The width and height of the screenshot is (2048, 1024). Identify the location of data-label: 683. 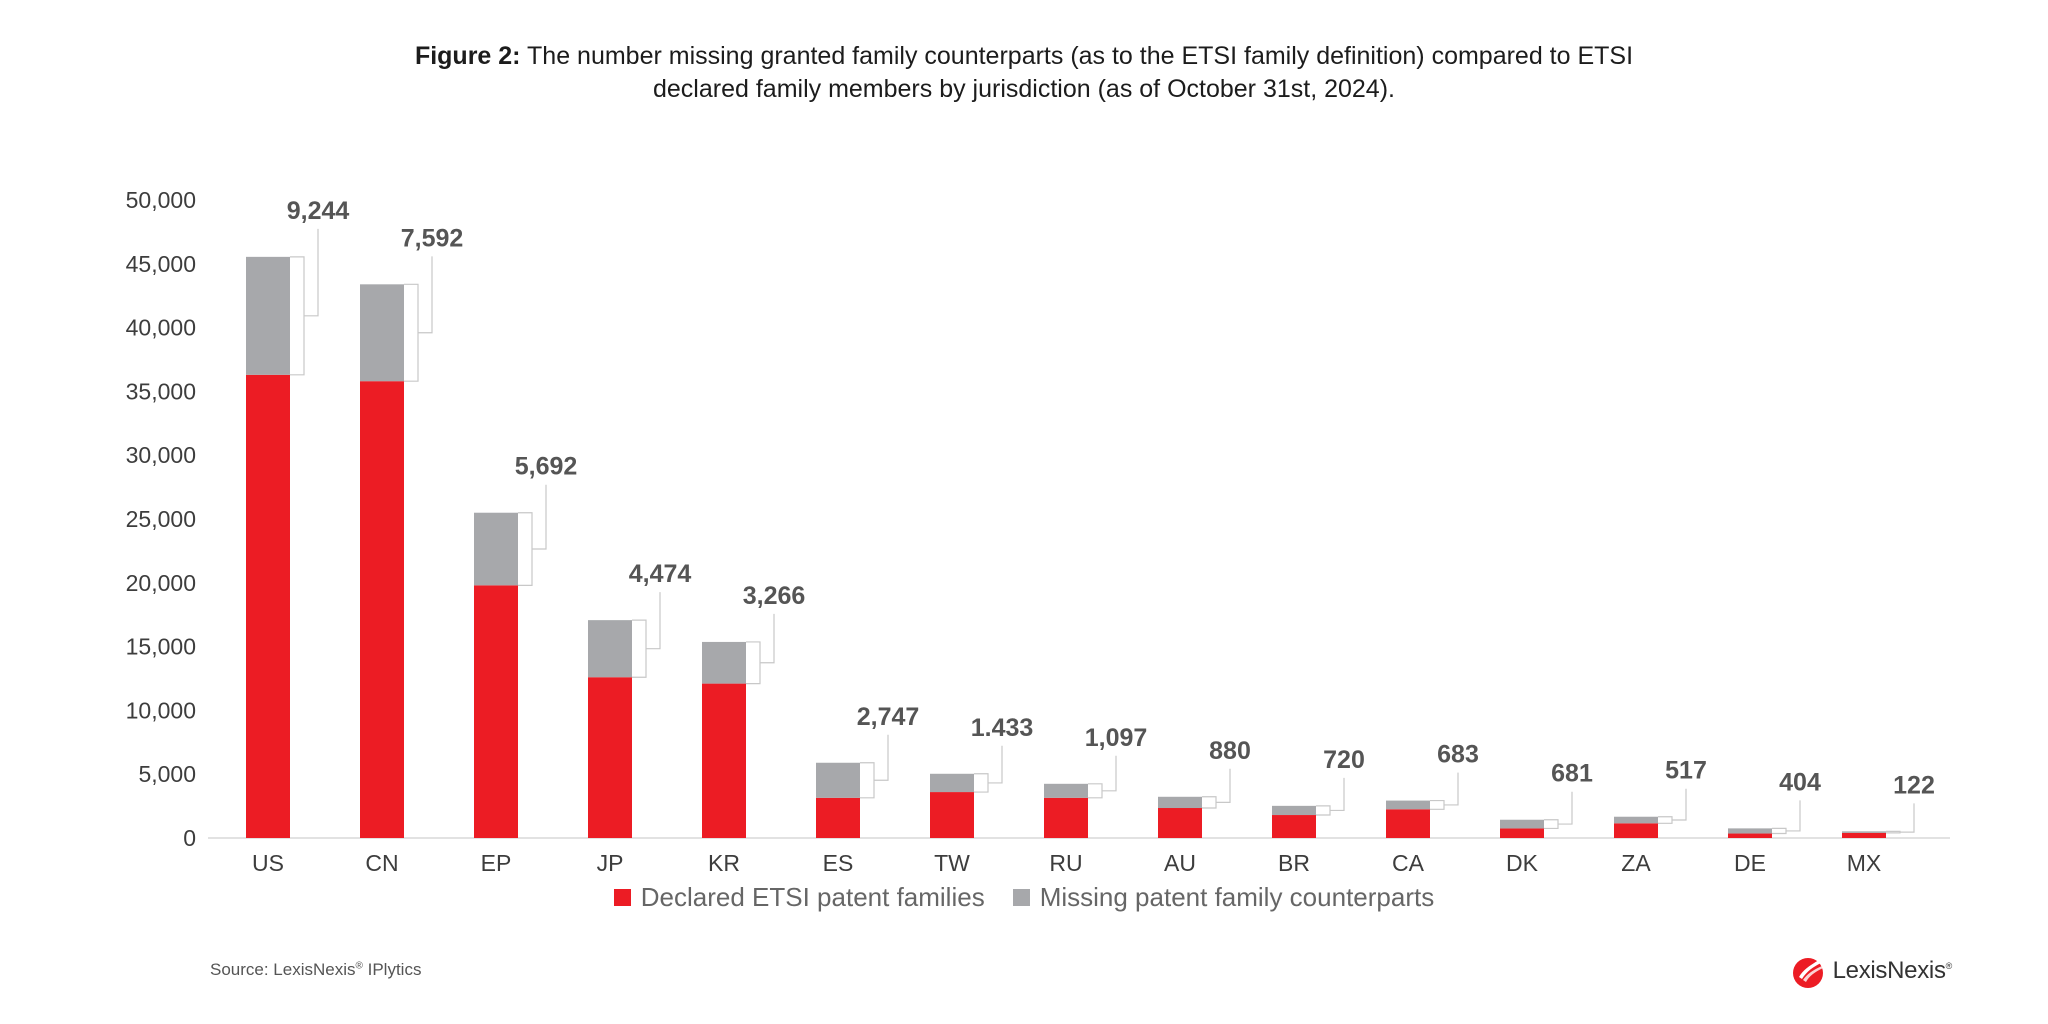
(1458, 755).